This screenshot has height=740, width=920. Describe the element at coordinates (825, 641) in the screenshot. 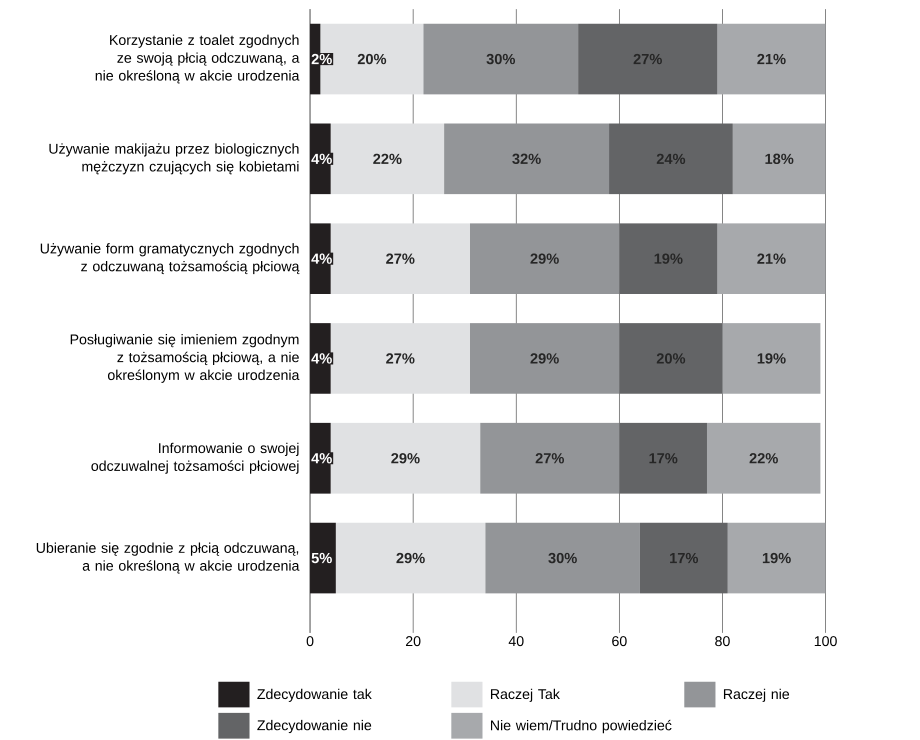

I see `x-tick-label: 100` at that location.